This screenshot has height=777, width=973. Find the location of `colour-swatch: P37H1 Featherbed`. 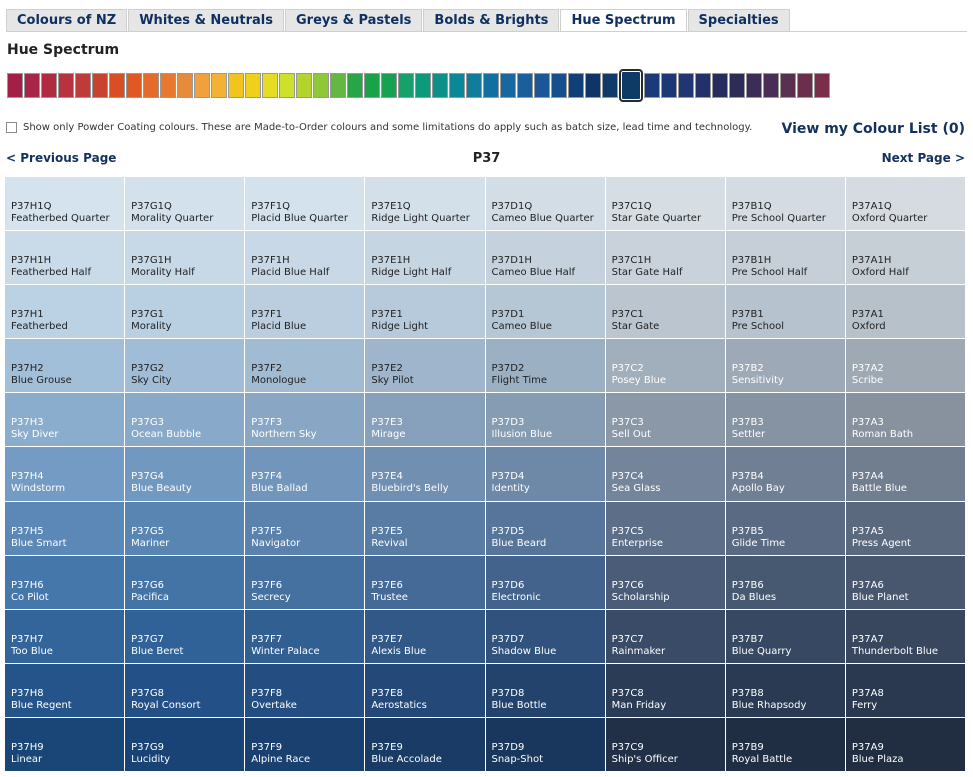

colour-swatch: P37H1 Featherbed is located at coordinates (65, 312).